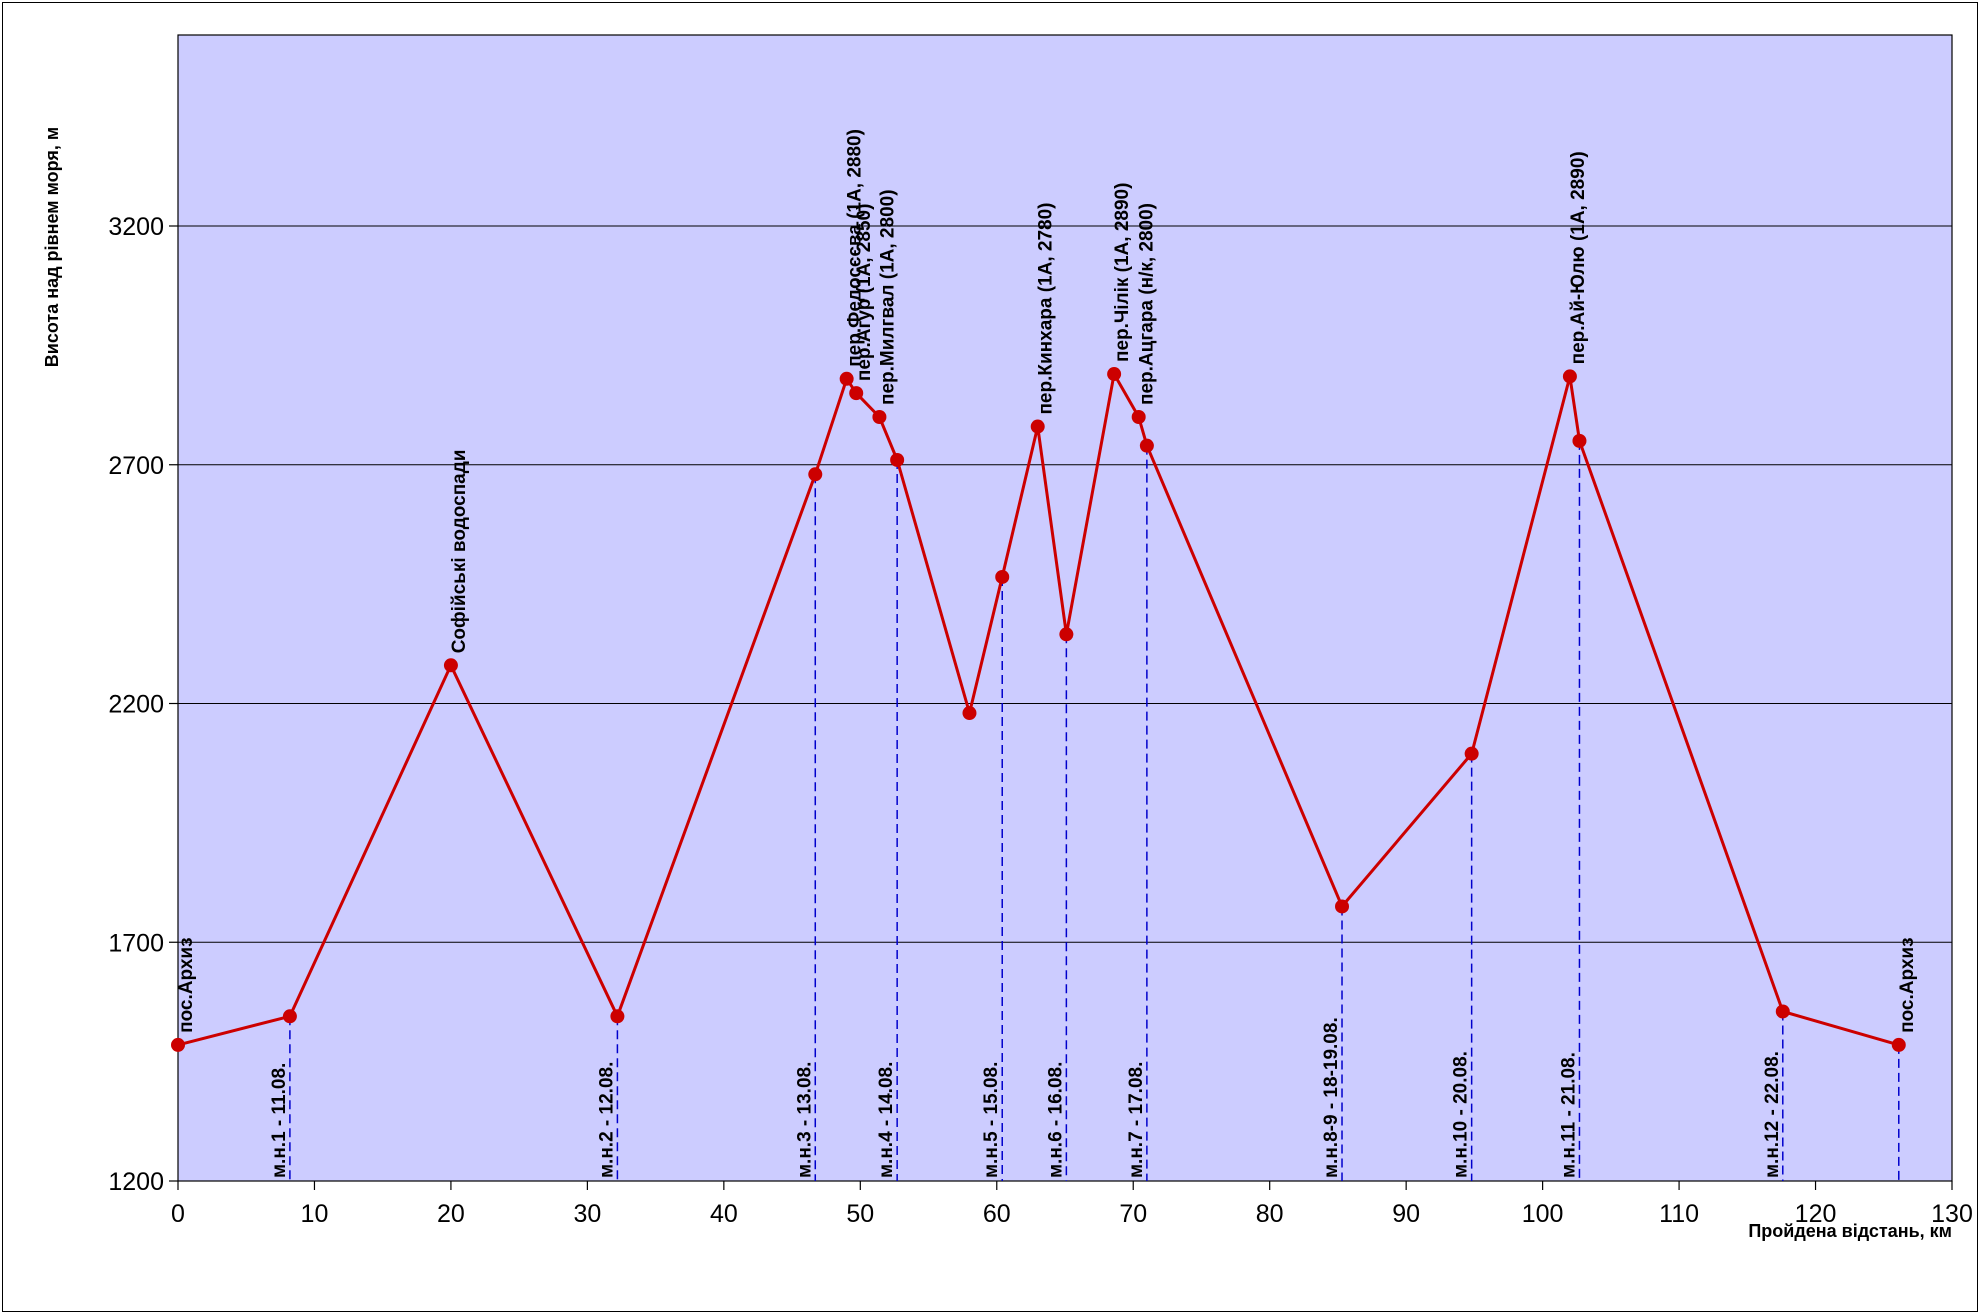 This screenshot has height=1316, width=1982. Describe the element at coordinates (1055, 1120) in the screenshot. I see `camp-label: м.н.6 - 16.08.` at that location.